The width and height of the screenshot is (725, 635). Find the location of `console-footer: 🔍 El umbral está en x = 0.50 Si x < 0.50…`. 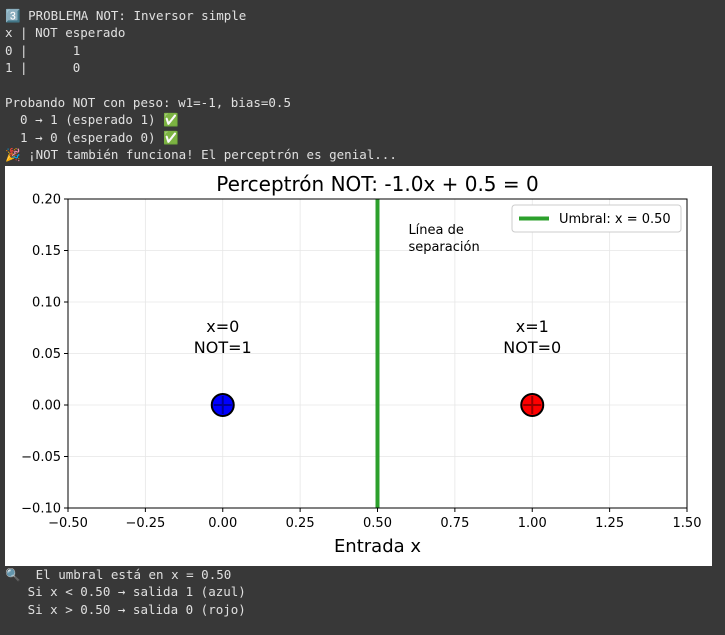

console-footer: 🔍 El umbral está en x = 0.50 Si x < 0.50… is located at coordinates (125, 592).